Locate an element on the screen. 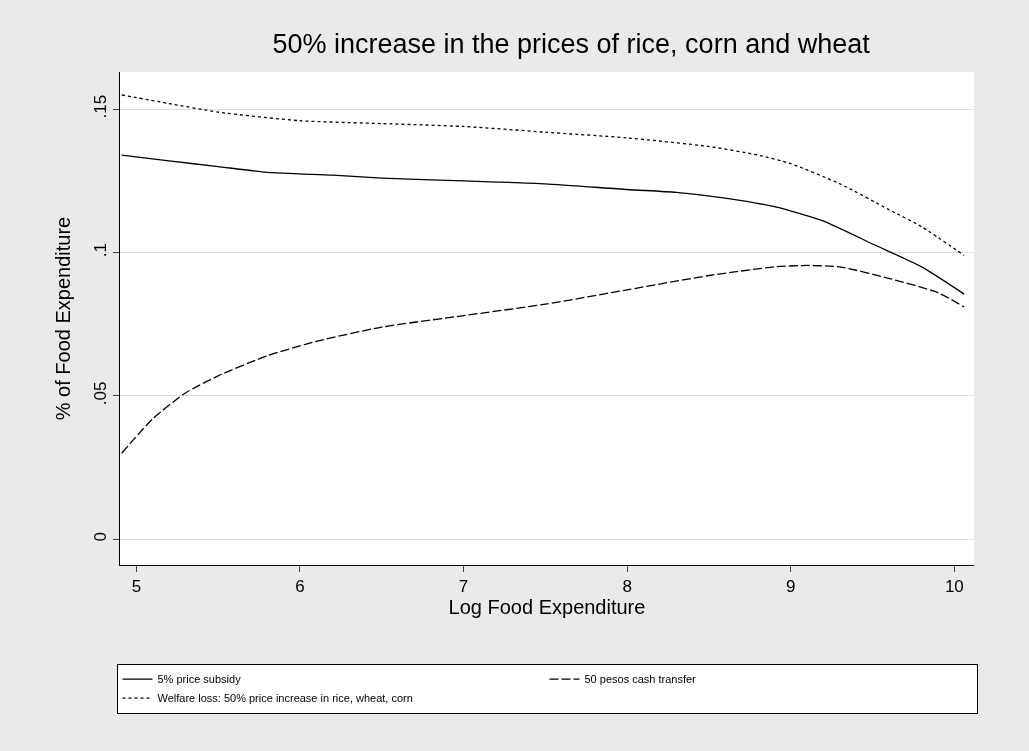  x-axis-title: Log Food Expenditure is located at coordinates (547, 607).